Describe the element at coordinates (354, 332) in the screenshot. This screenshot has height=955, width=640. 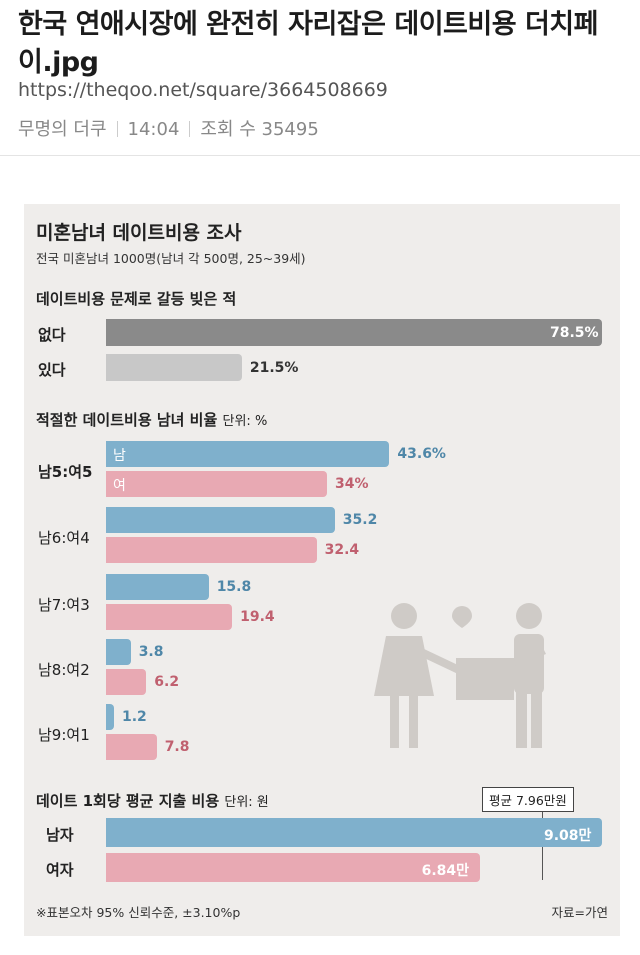
I see `conflict-no-bar` at that location.